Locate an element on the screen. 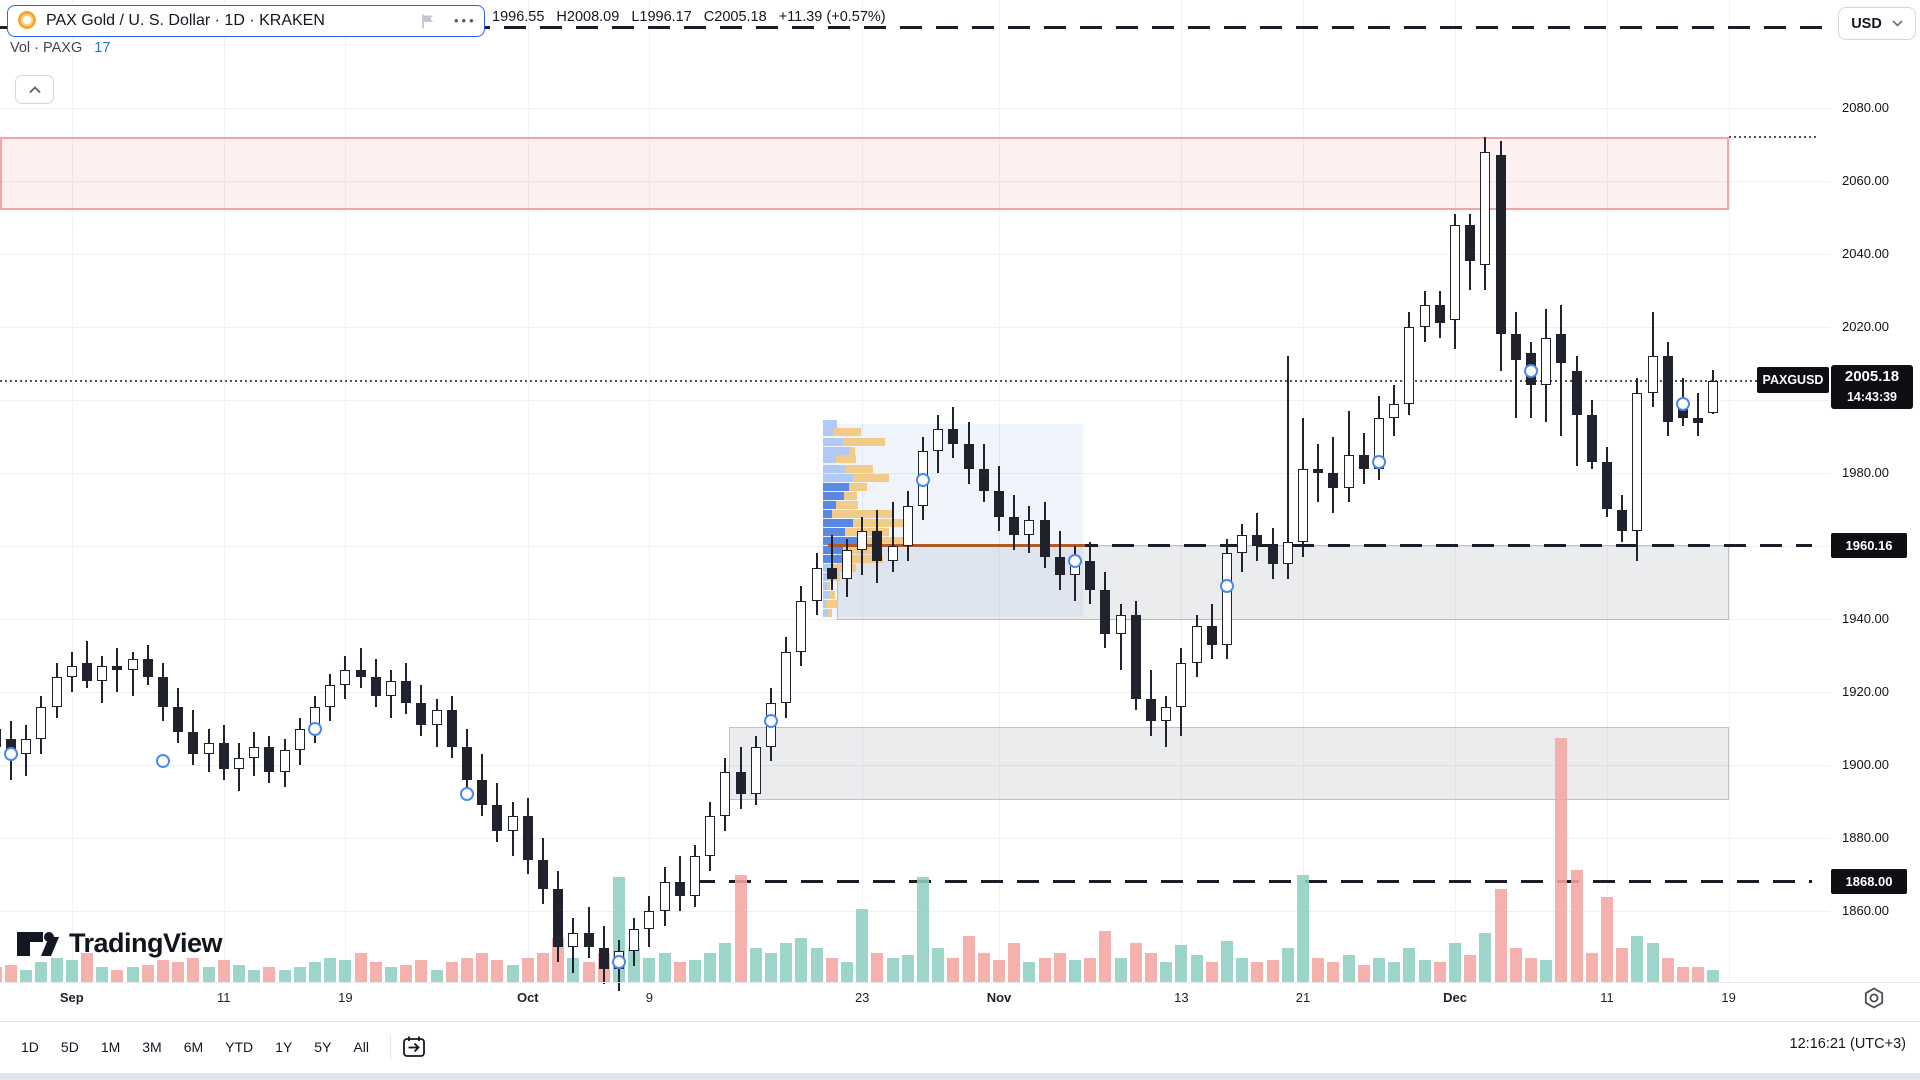 This screenshot has width=1920, height=1080. chevron-up-icon is located at coordinates (34, 89).